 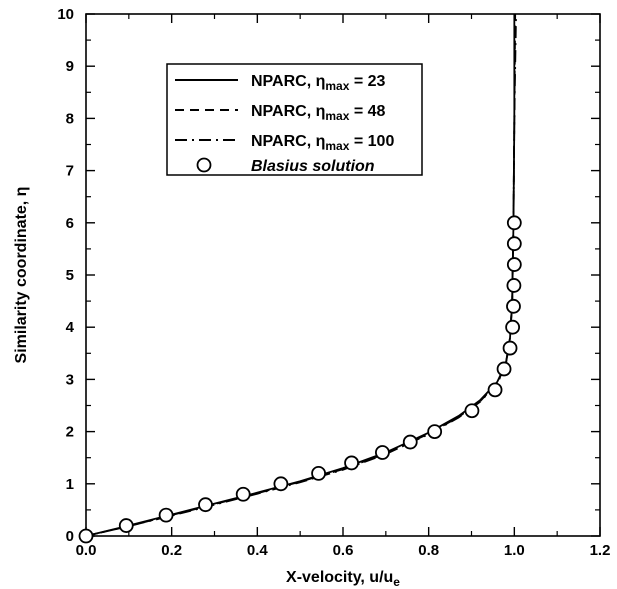 What do you see at coordinates (322, 143) in the screenshot?
I see `legend-label-3: NPARC, ηmax = 100` at bounding box center [322, 143].